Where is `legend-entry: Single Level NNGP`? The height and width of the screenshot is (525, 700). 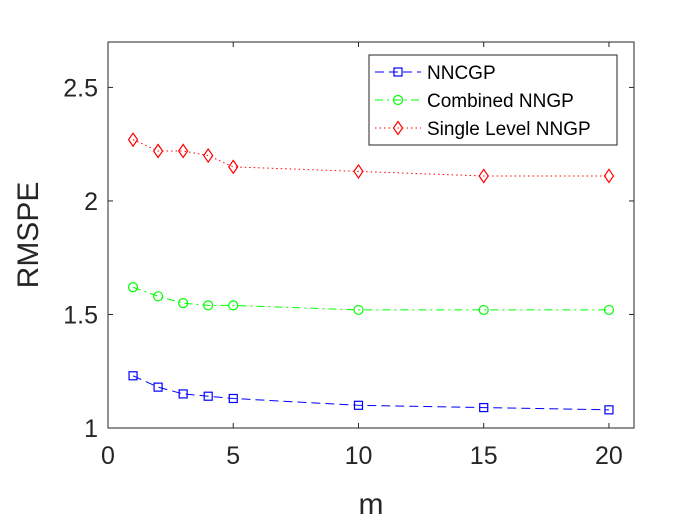
legend-entry: Single Level NNGP is located at coordinates (483, 129).